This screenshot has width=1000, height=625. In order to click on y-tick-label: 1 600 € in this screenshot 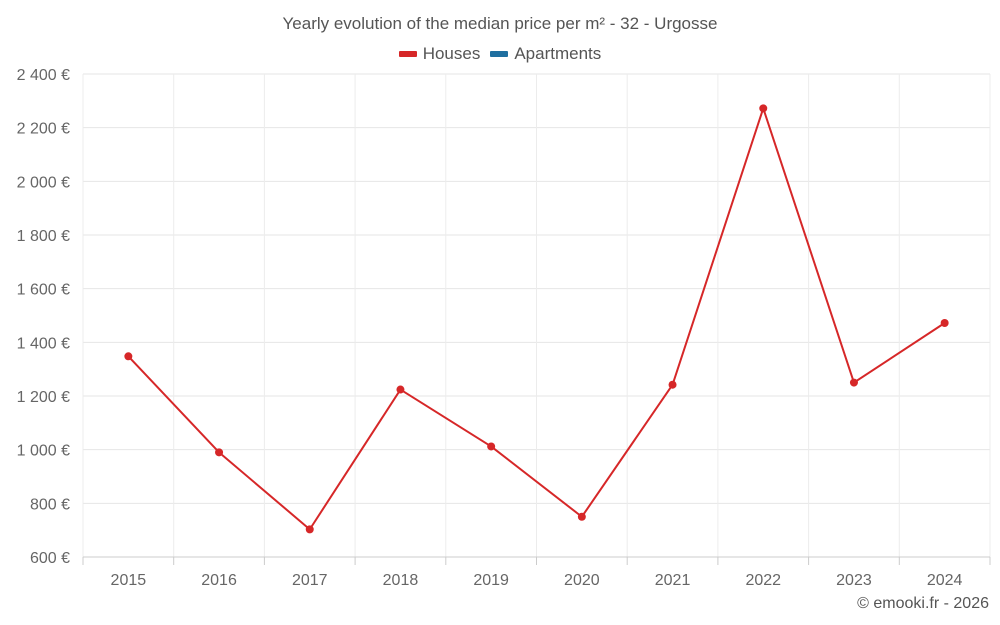, I will do `click(43, 290)`.